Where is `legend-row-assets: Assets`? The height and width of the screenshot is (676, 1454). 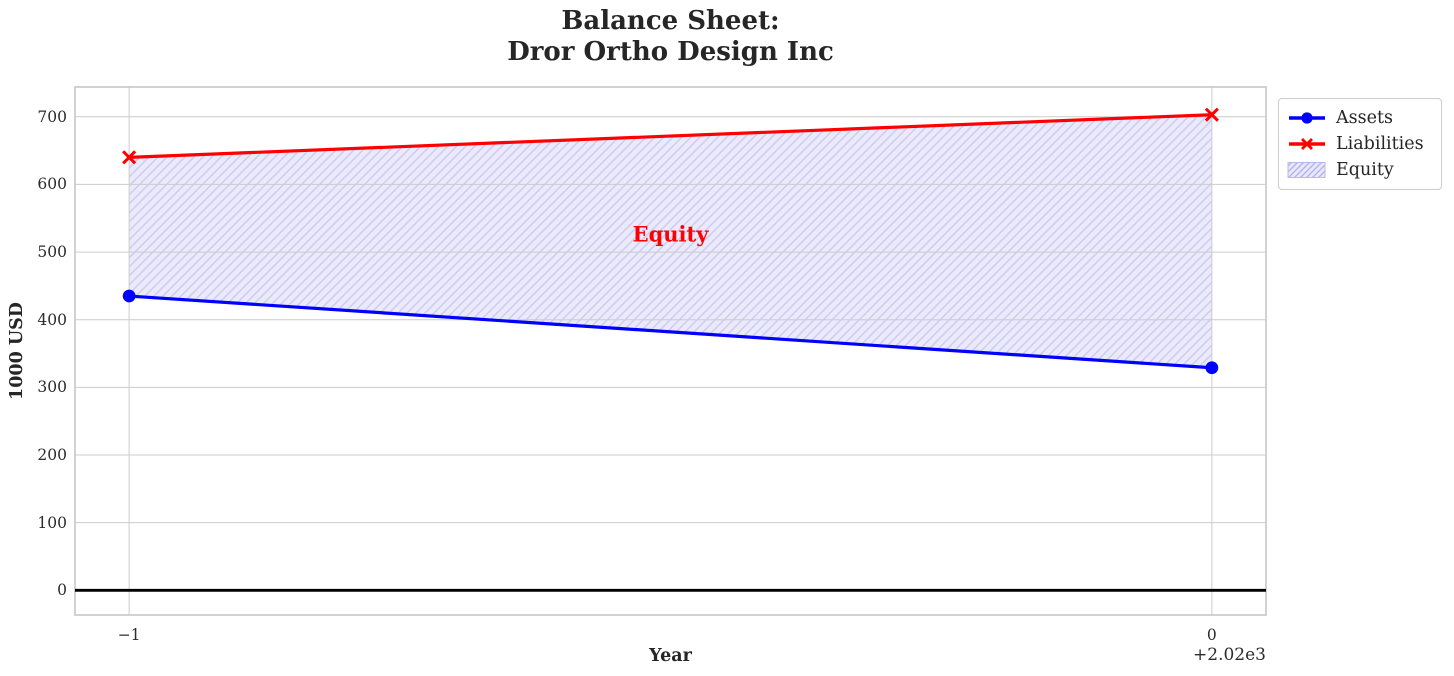 legend-row-assets: Assets is located at coordinates (1360, 118).